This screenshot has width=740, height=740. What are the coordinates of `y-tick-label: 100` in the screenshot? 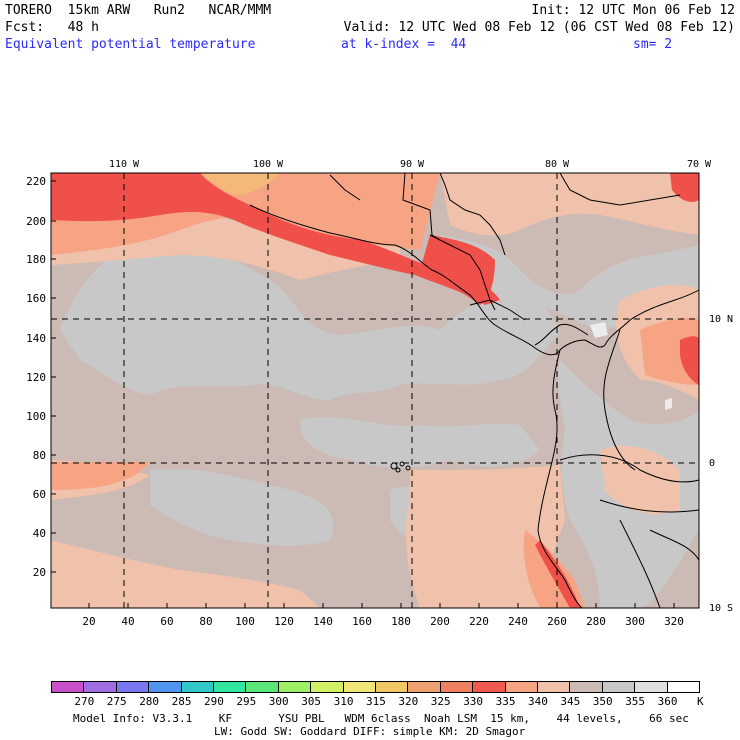 It's located at (36, 416).